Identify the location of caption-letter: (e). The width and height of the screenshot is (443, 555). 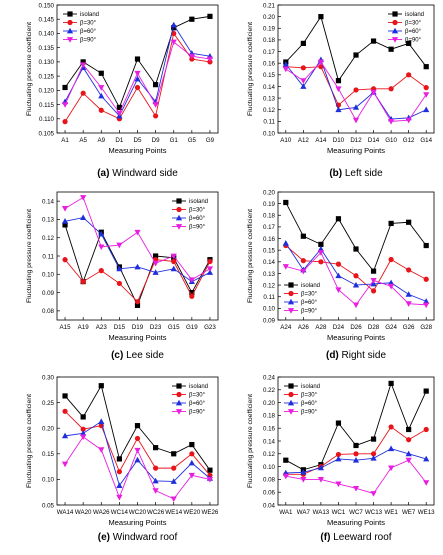
(104, 537).